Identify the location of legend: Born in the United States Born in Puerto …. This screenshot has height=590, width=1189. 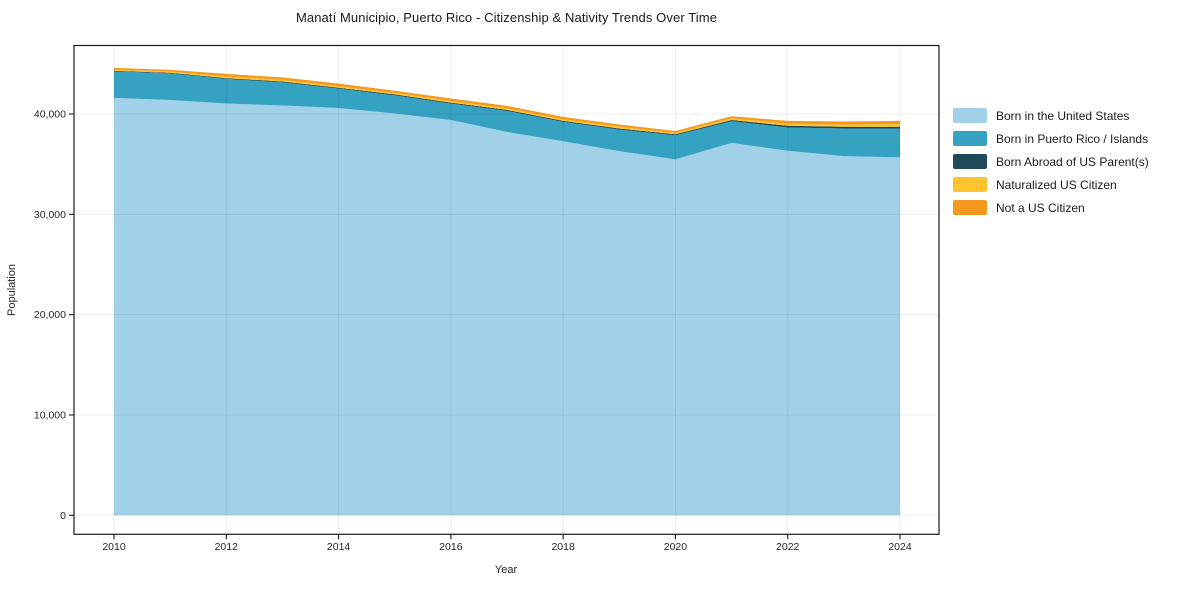
(1051, 161).